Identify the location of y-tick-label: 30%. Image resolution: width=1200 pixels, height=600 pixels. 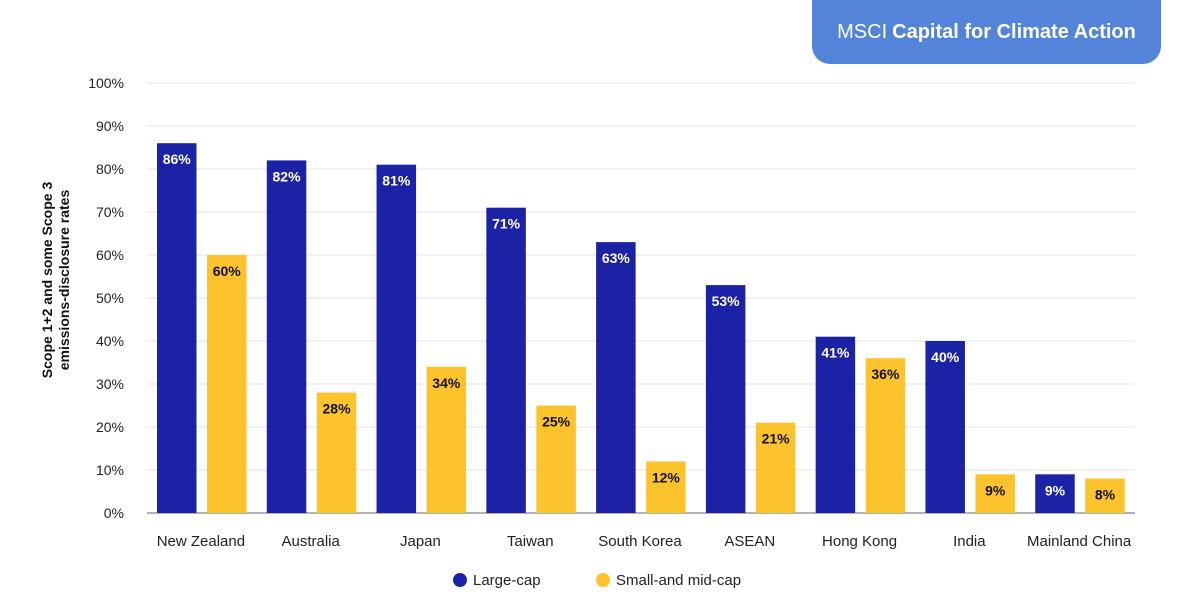
(110, 384).